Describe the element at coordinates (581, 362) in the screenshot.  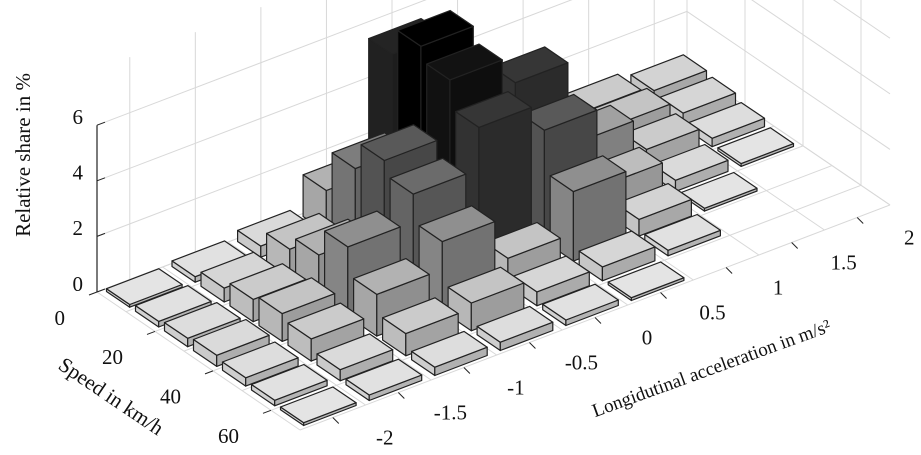
I see `x-tick-label: -0.5` at that location.